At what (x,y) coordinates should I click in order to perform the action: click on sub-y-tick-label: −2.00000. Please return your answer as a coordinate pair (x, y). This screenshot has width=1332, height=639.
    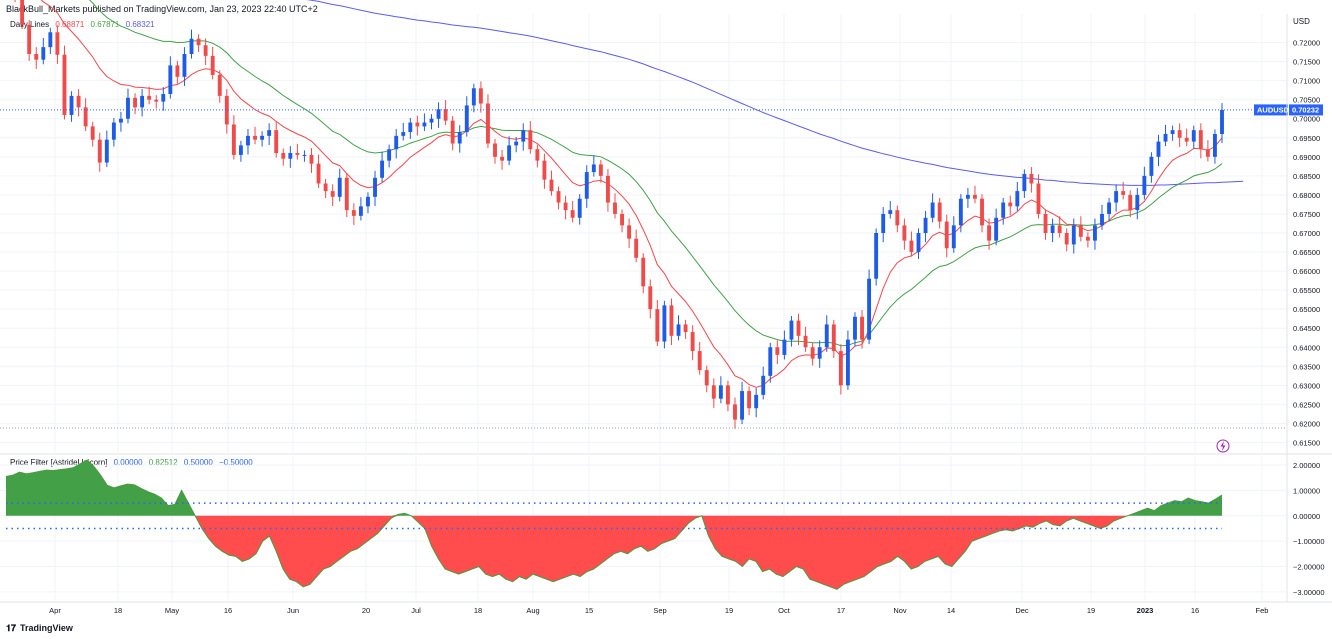
    Looking at the image, I should click on (1309, 567).